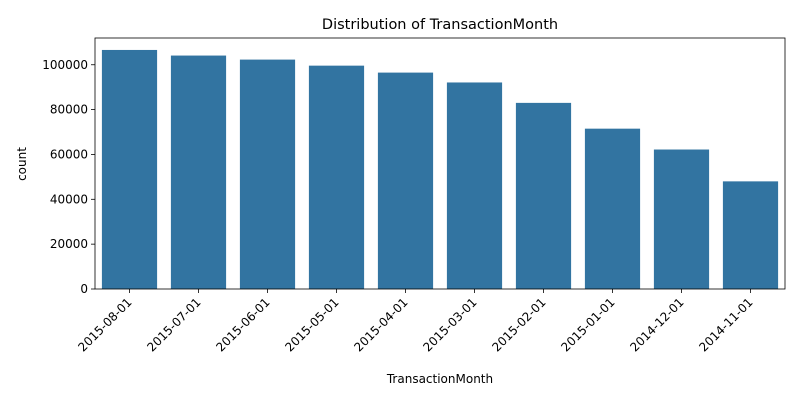 The height and width of the screenshot is (404, 800). What do you see at coordinates (725, 324) in the screenshot?
I see `x-tick-label: 2014-11-01` at bounding box center [725, 324].